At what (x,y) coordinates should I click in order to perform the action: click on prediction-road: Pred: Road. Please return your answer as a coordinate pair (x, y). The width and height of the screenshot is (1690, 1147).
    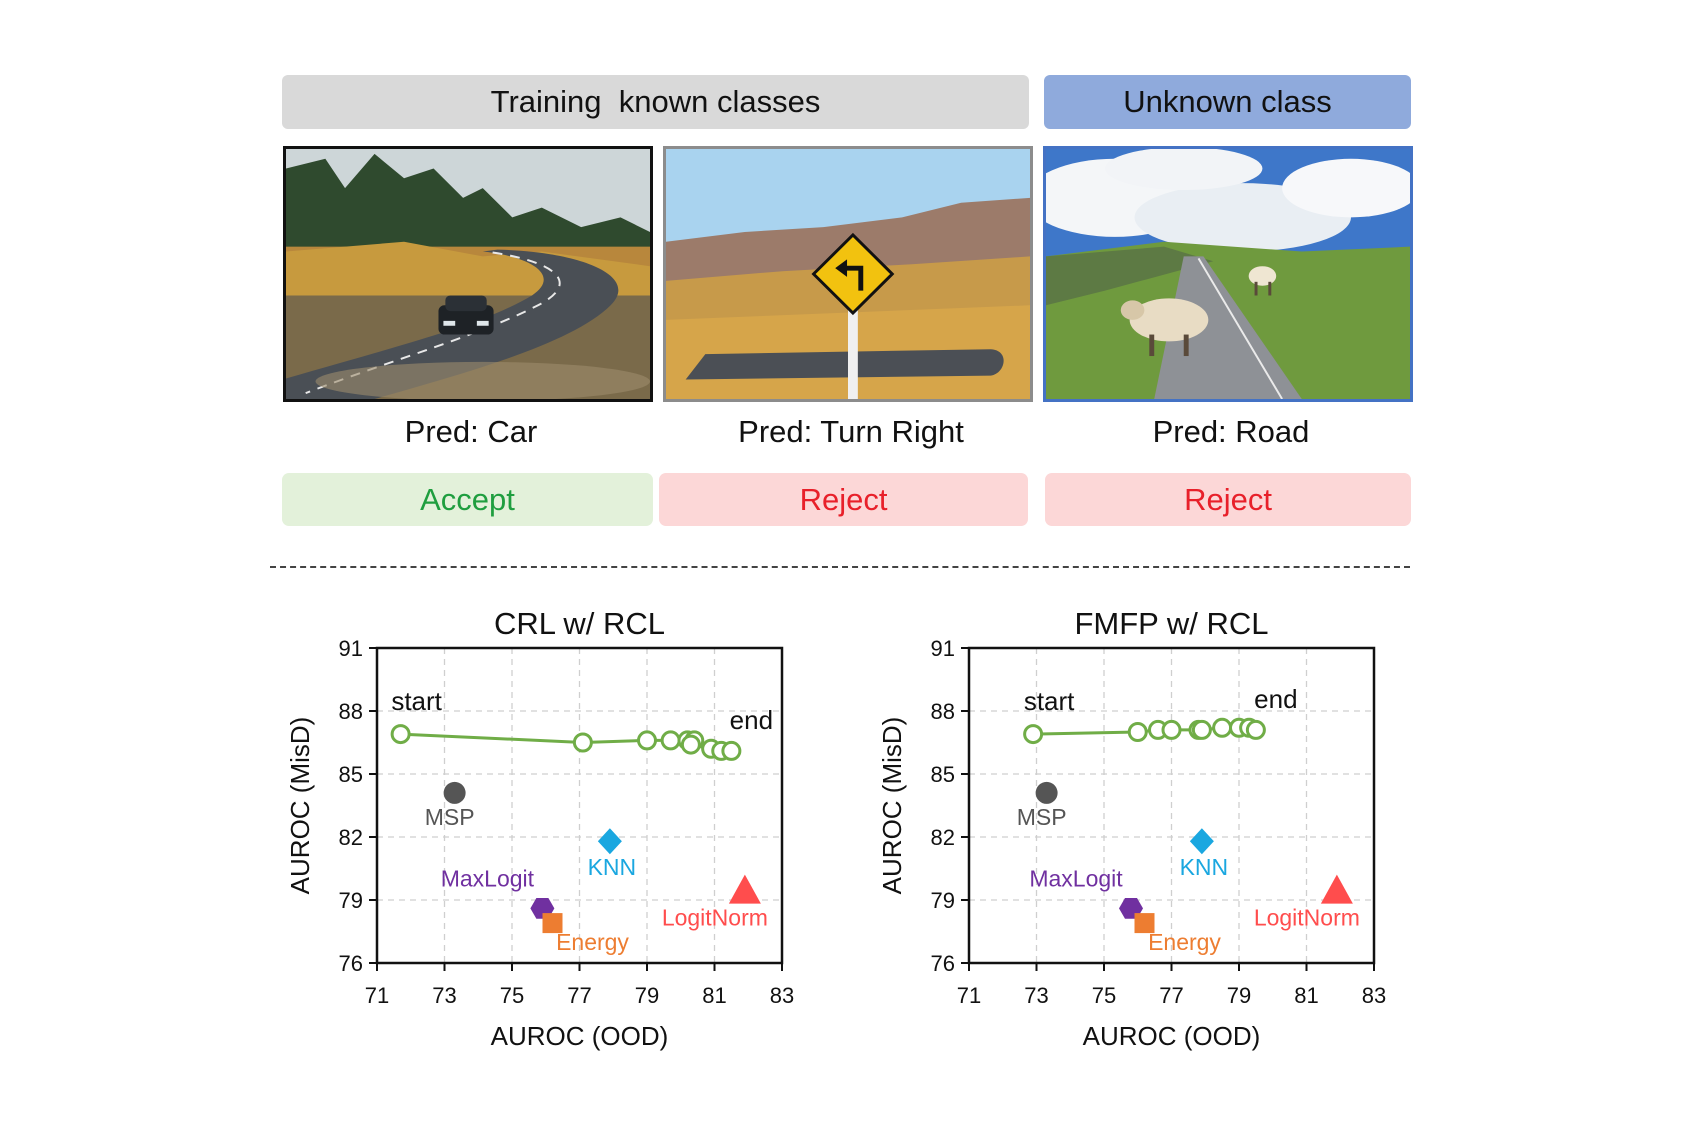
    Looking at the image, I should click on (1231, 431).